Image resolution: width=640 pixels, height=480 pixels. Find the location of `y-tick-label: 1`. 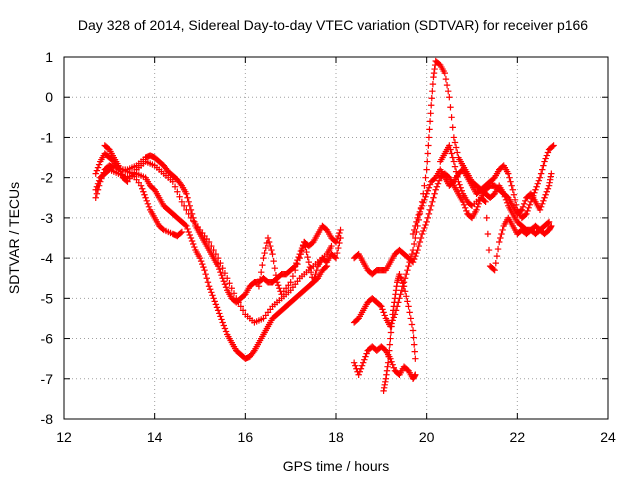

y-tick-label: 1 is located at coordinates (49, 57).